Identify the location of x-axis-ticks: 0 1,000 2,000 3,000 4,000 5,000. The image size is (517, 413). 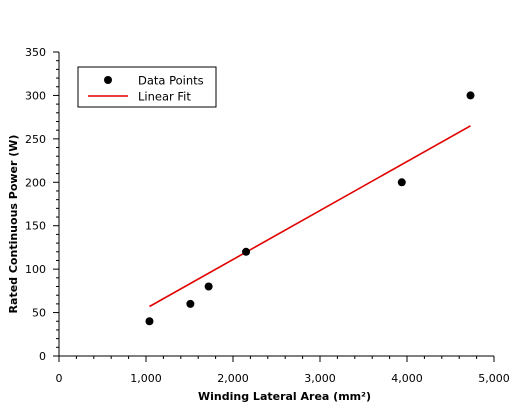
(283, 370).